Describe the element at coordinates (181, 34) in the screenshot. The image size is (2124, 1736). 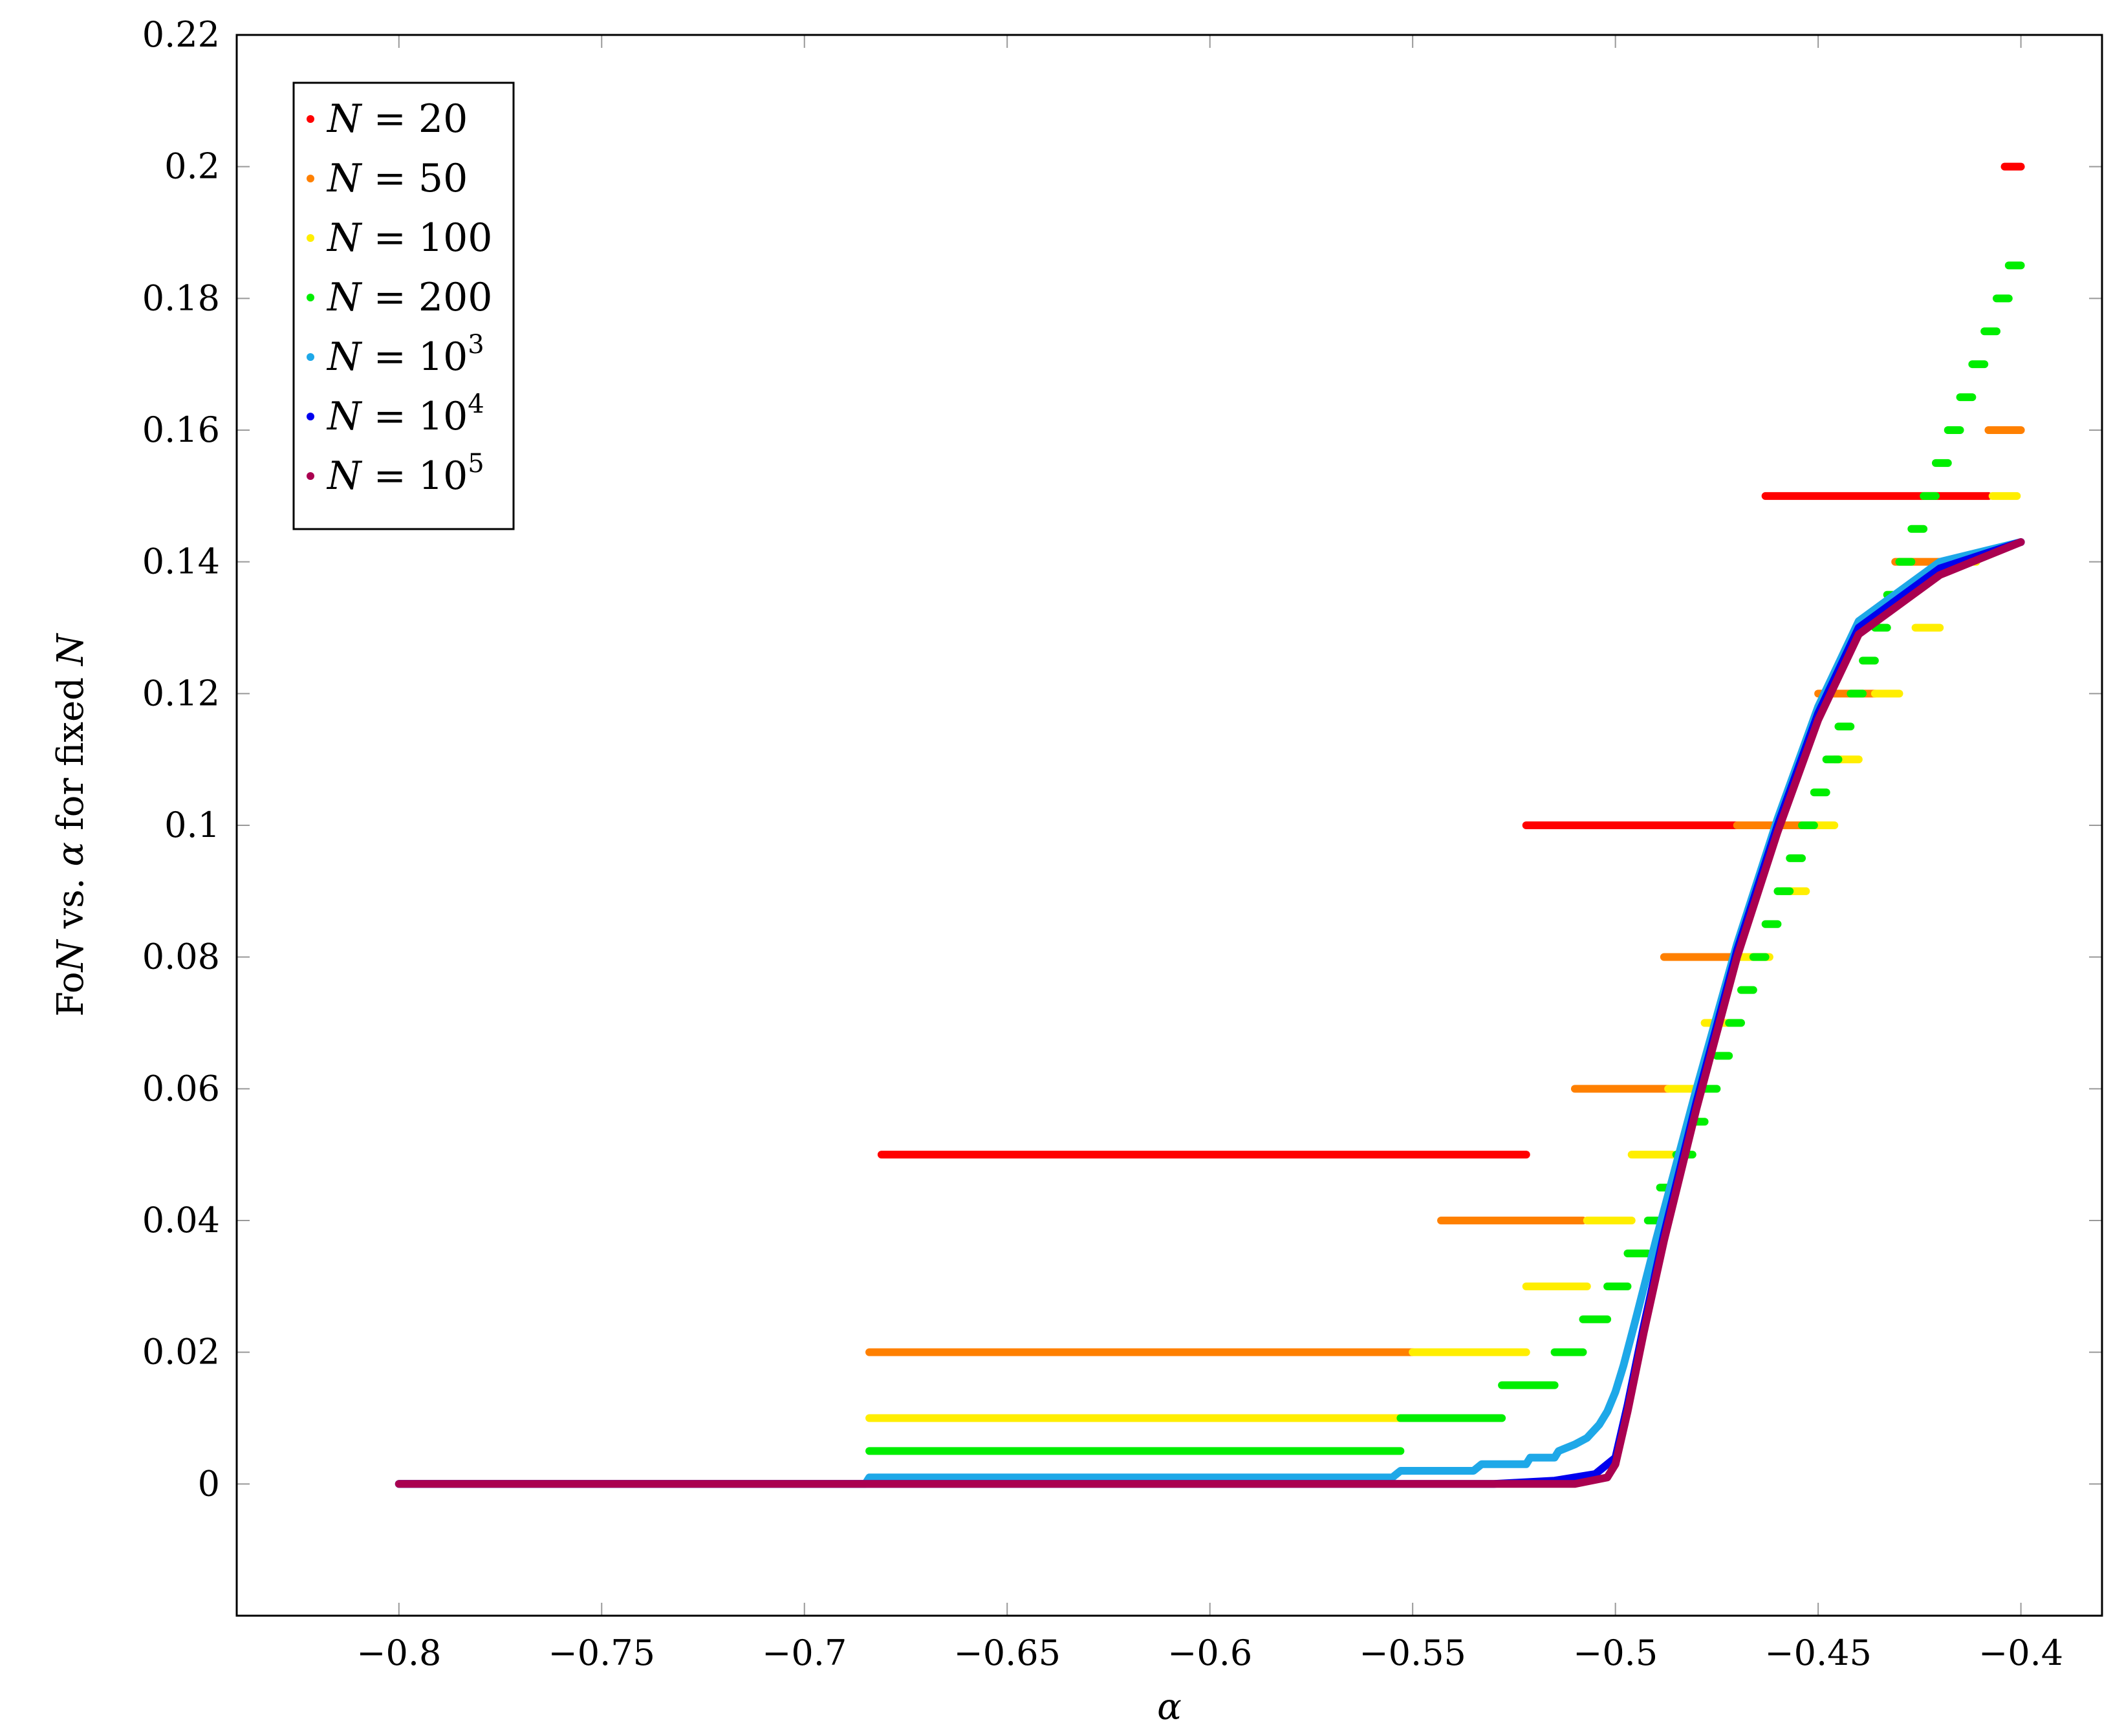
I see `y-tick-label: 0.22` at that location.